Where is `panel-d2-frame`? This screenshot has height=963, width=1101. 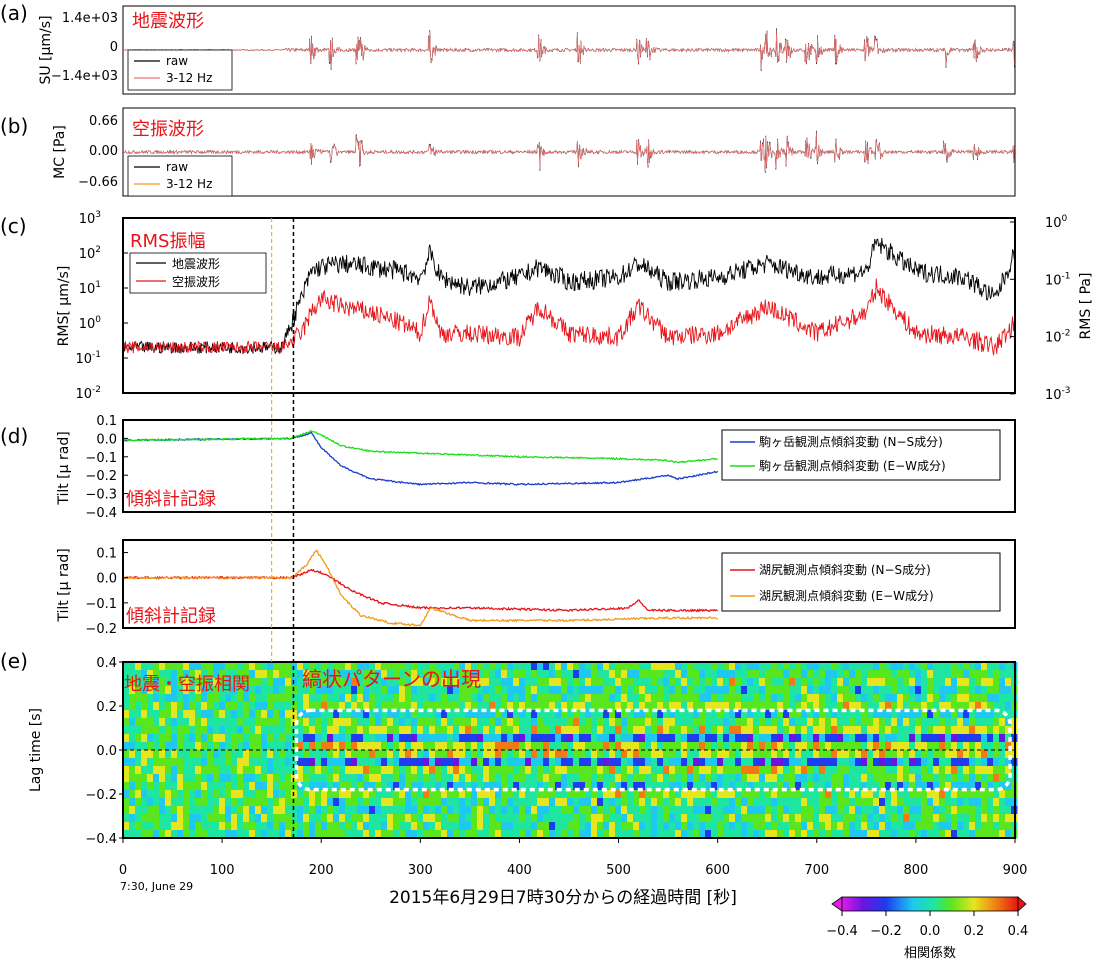 panel-d2-frame is located at coordinates (569, 584).